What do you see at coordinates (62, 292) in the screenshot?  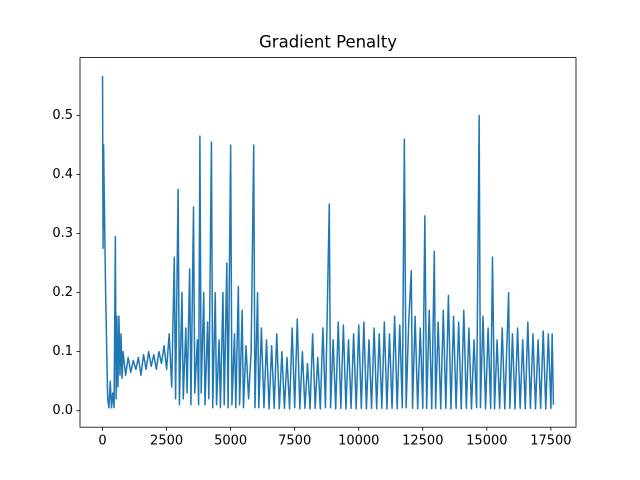 I see `y-tick-label: 0.2` at bounding box center [62, 292].